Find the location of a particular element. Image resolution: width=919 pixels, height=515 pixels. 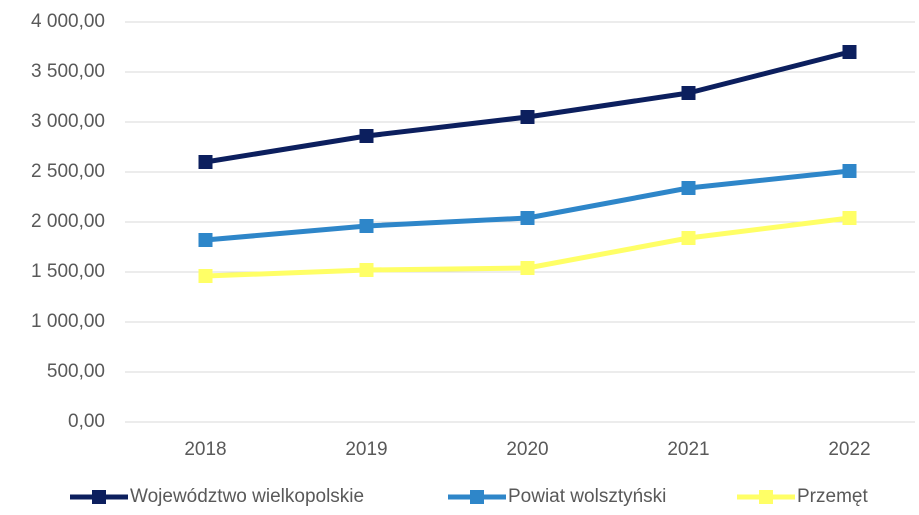

y-tick-label: 4 000,00 is located at coordinates (68, 21).